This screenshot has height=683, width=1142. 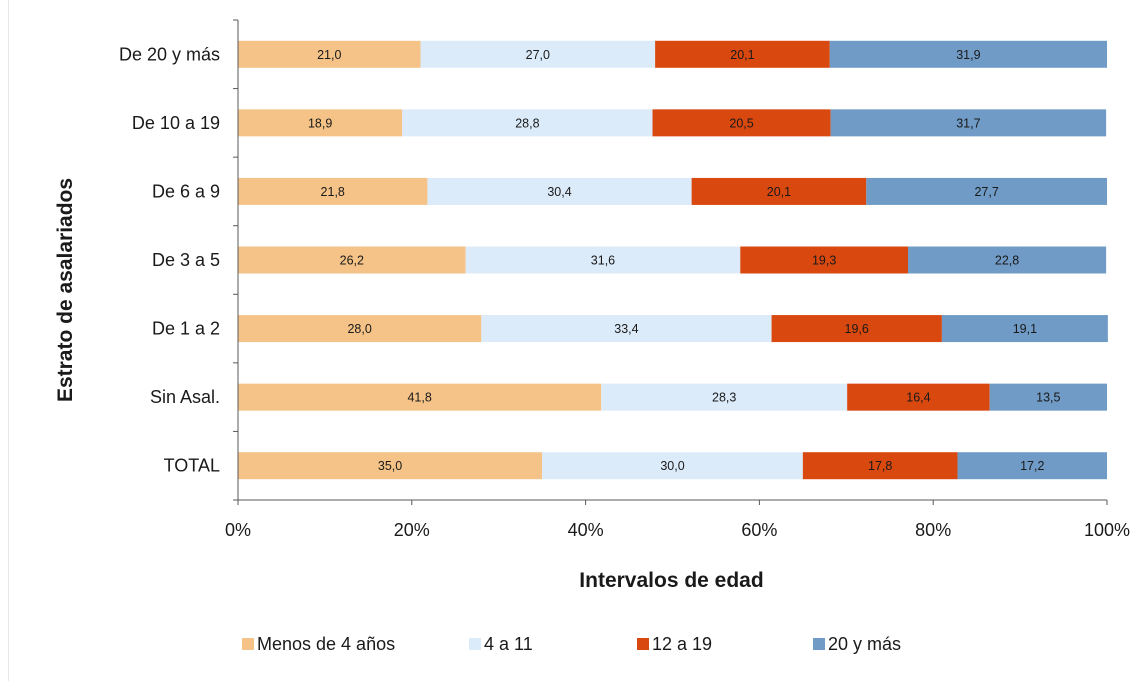 What do you see at coordinates (671, 580) in the screenshot?
I see `x-axis-title: Intervalos de edad` at bounding box center [671, 580].